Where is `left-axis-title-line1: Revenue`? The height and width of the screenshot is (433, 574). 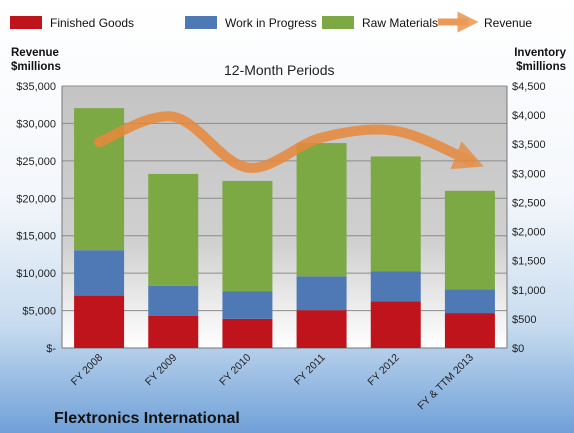 left-axis-title-line1: Revenue is located at coordinates (35, 53).